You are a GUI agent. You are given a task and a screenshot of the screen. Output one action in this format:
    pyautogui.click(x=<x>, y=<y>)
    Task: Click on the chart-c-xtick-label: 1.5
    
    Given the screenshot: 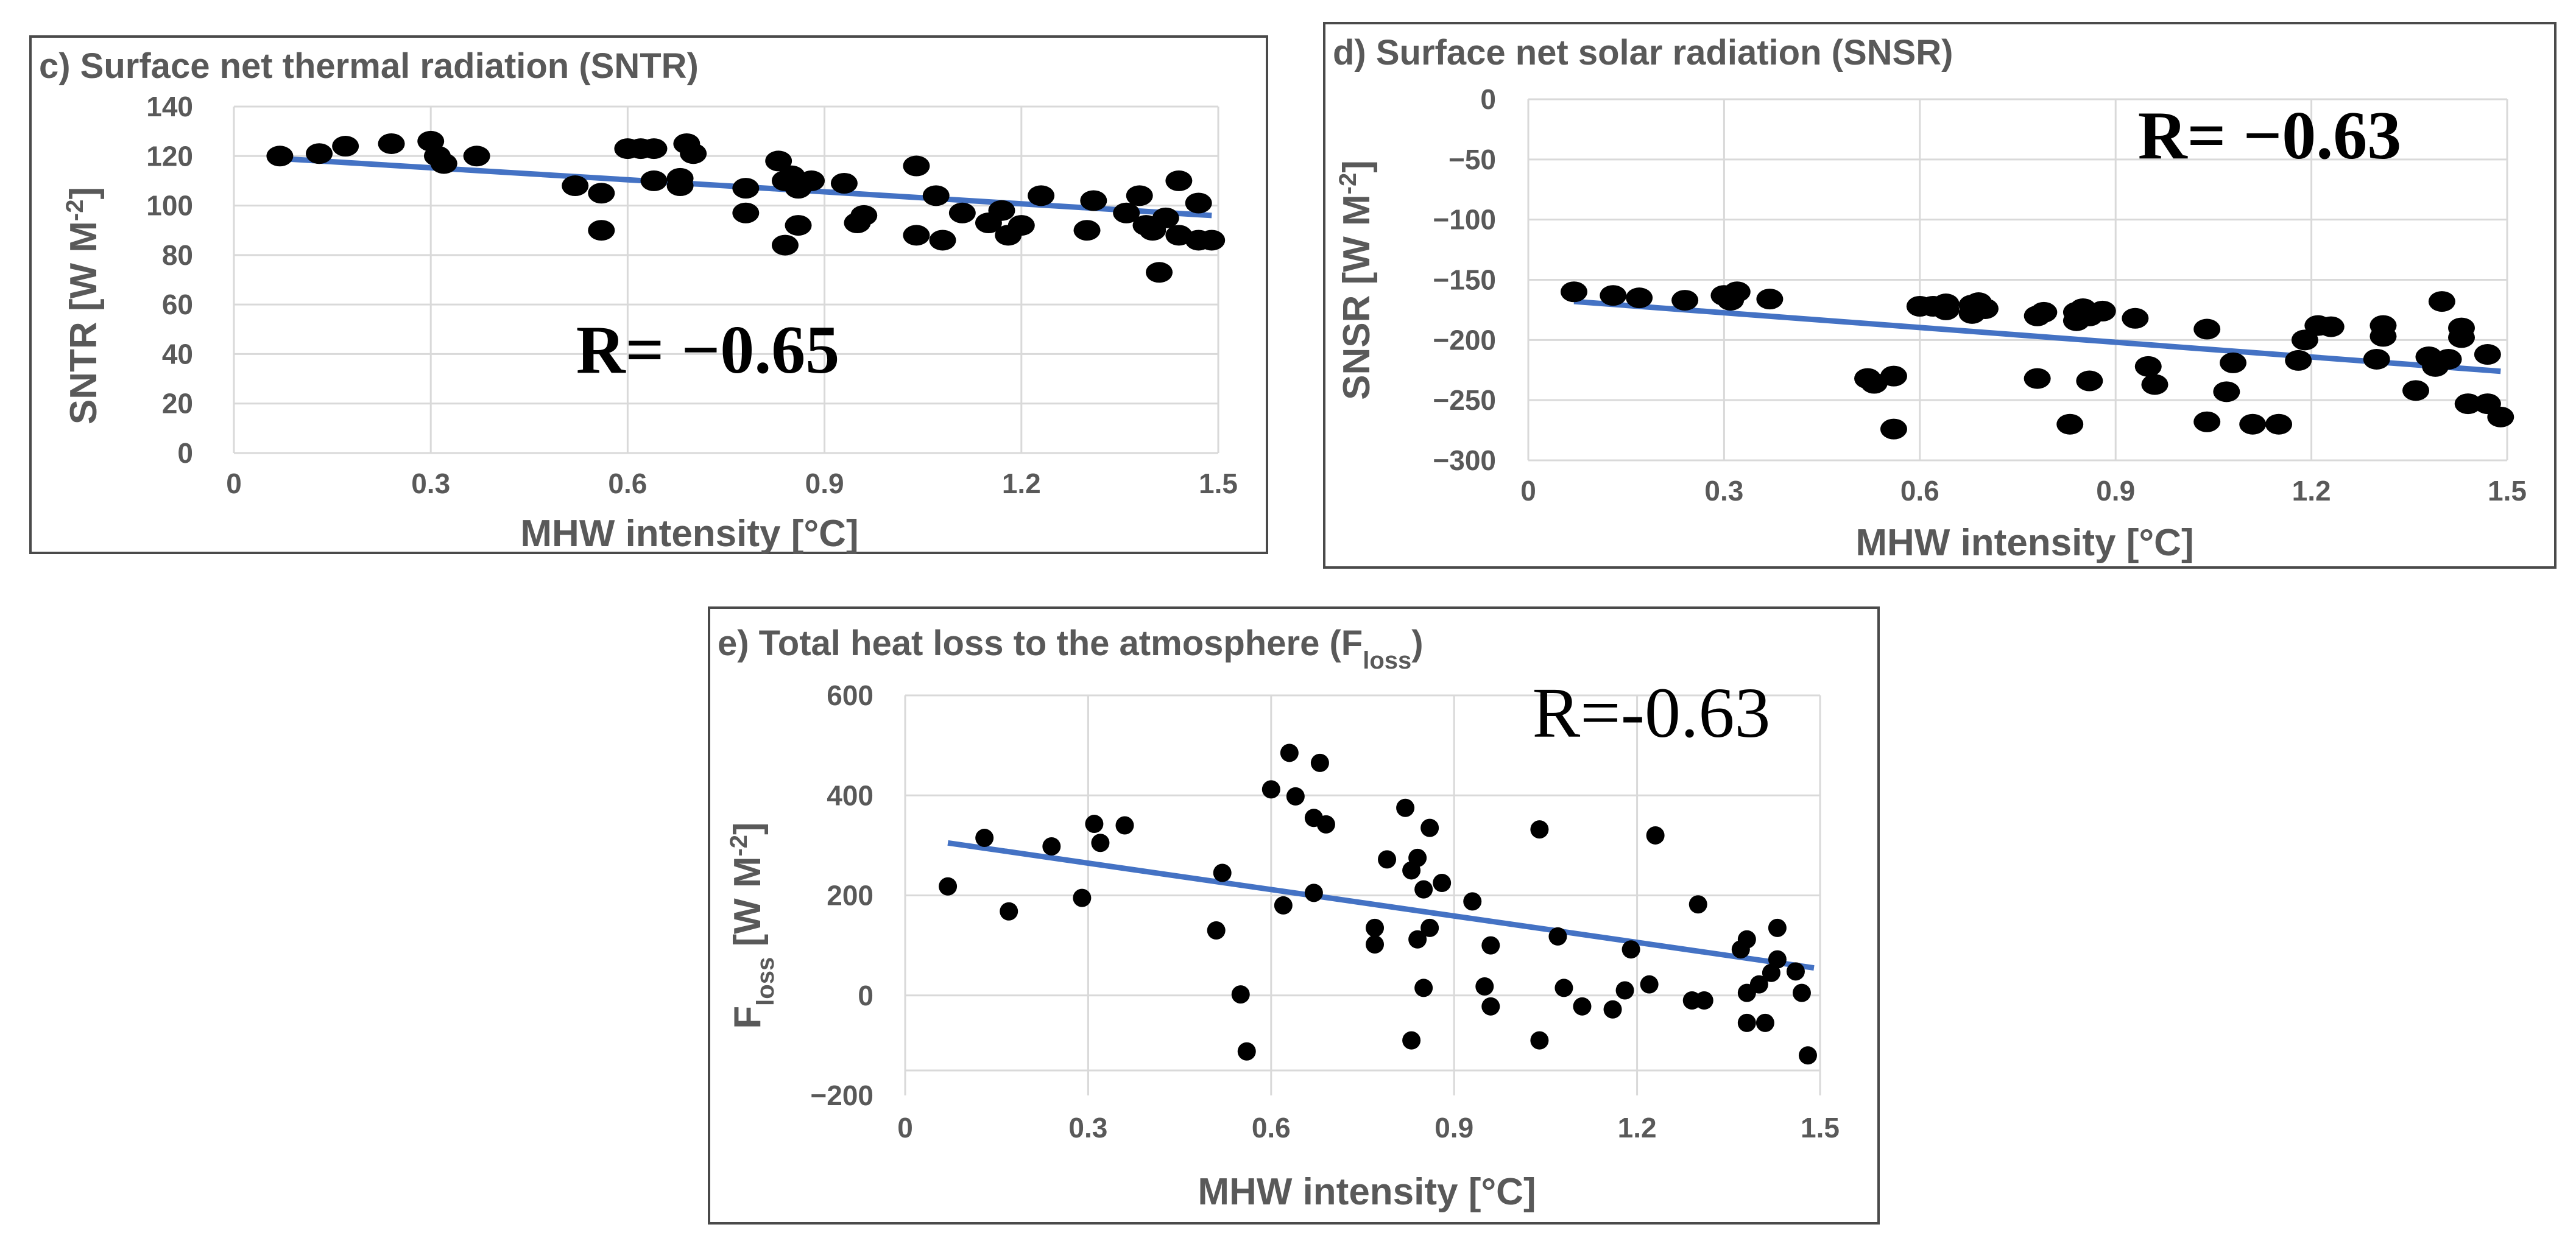 What is the action you would take?
    pyautogui.click(x=1218, y=483)
    